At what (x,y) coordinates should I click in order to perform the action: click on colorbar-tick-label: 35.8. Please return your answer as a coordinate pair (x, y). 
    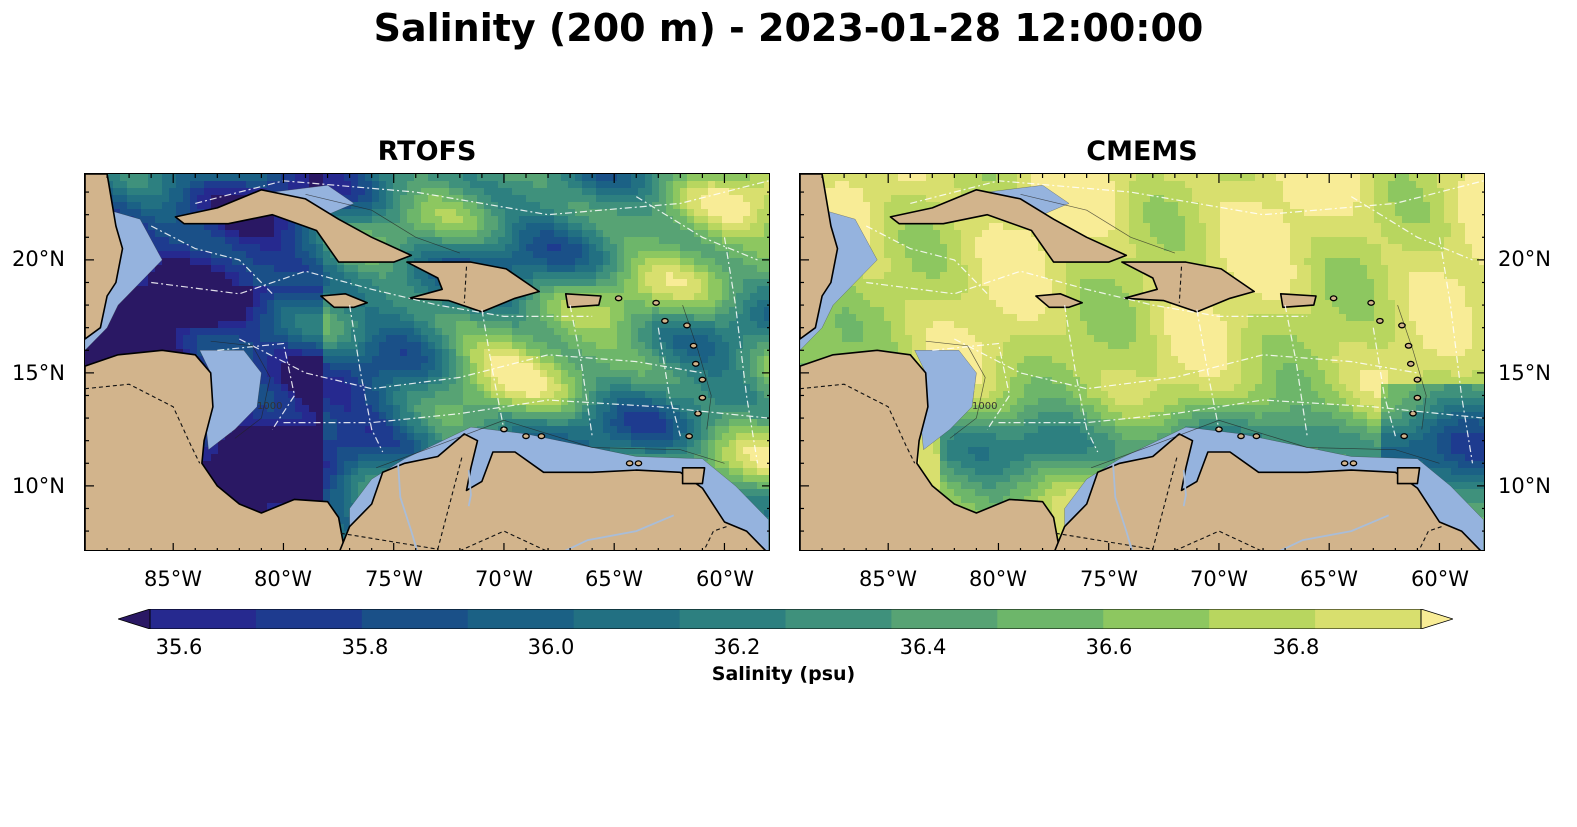
    Looking at the image, I should click on (365, 647).